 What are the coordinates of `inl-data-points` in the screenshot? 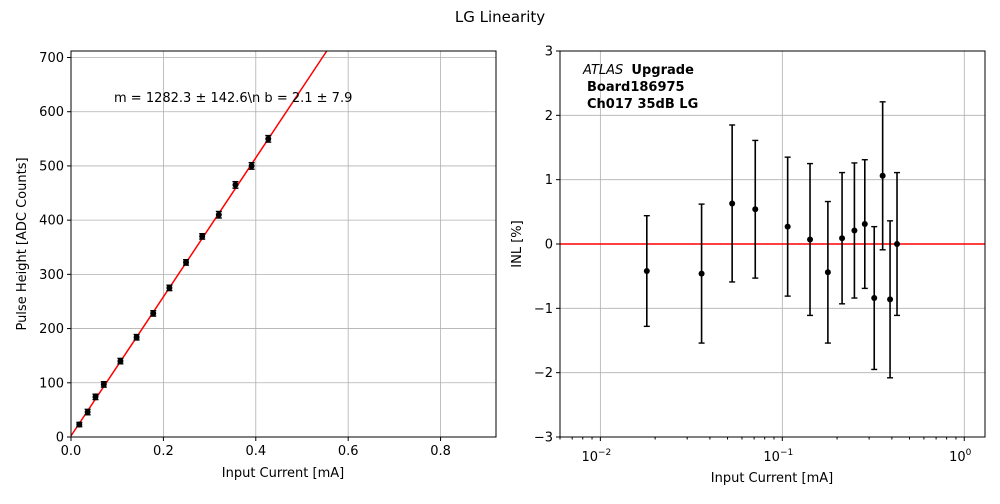 It's located at (772, 240).